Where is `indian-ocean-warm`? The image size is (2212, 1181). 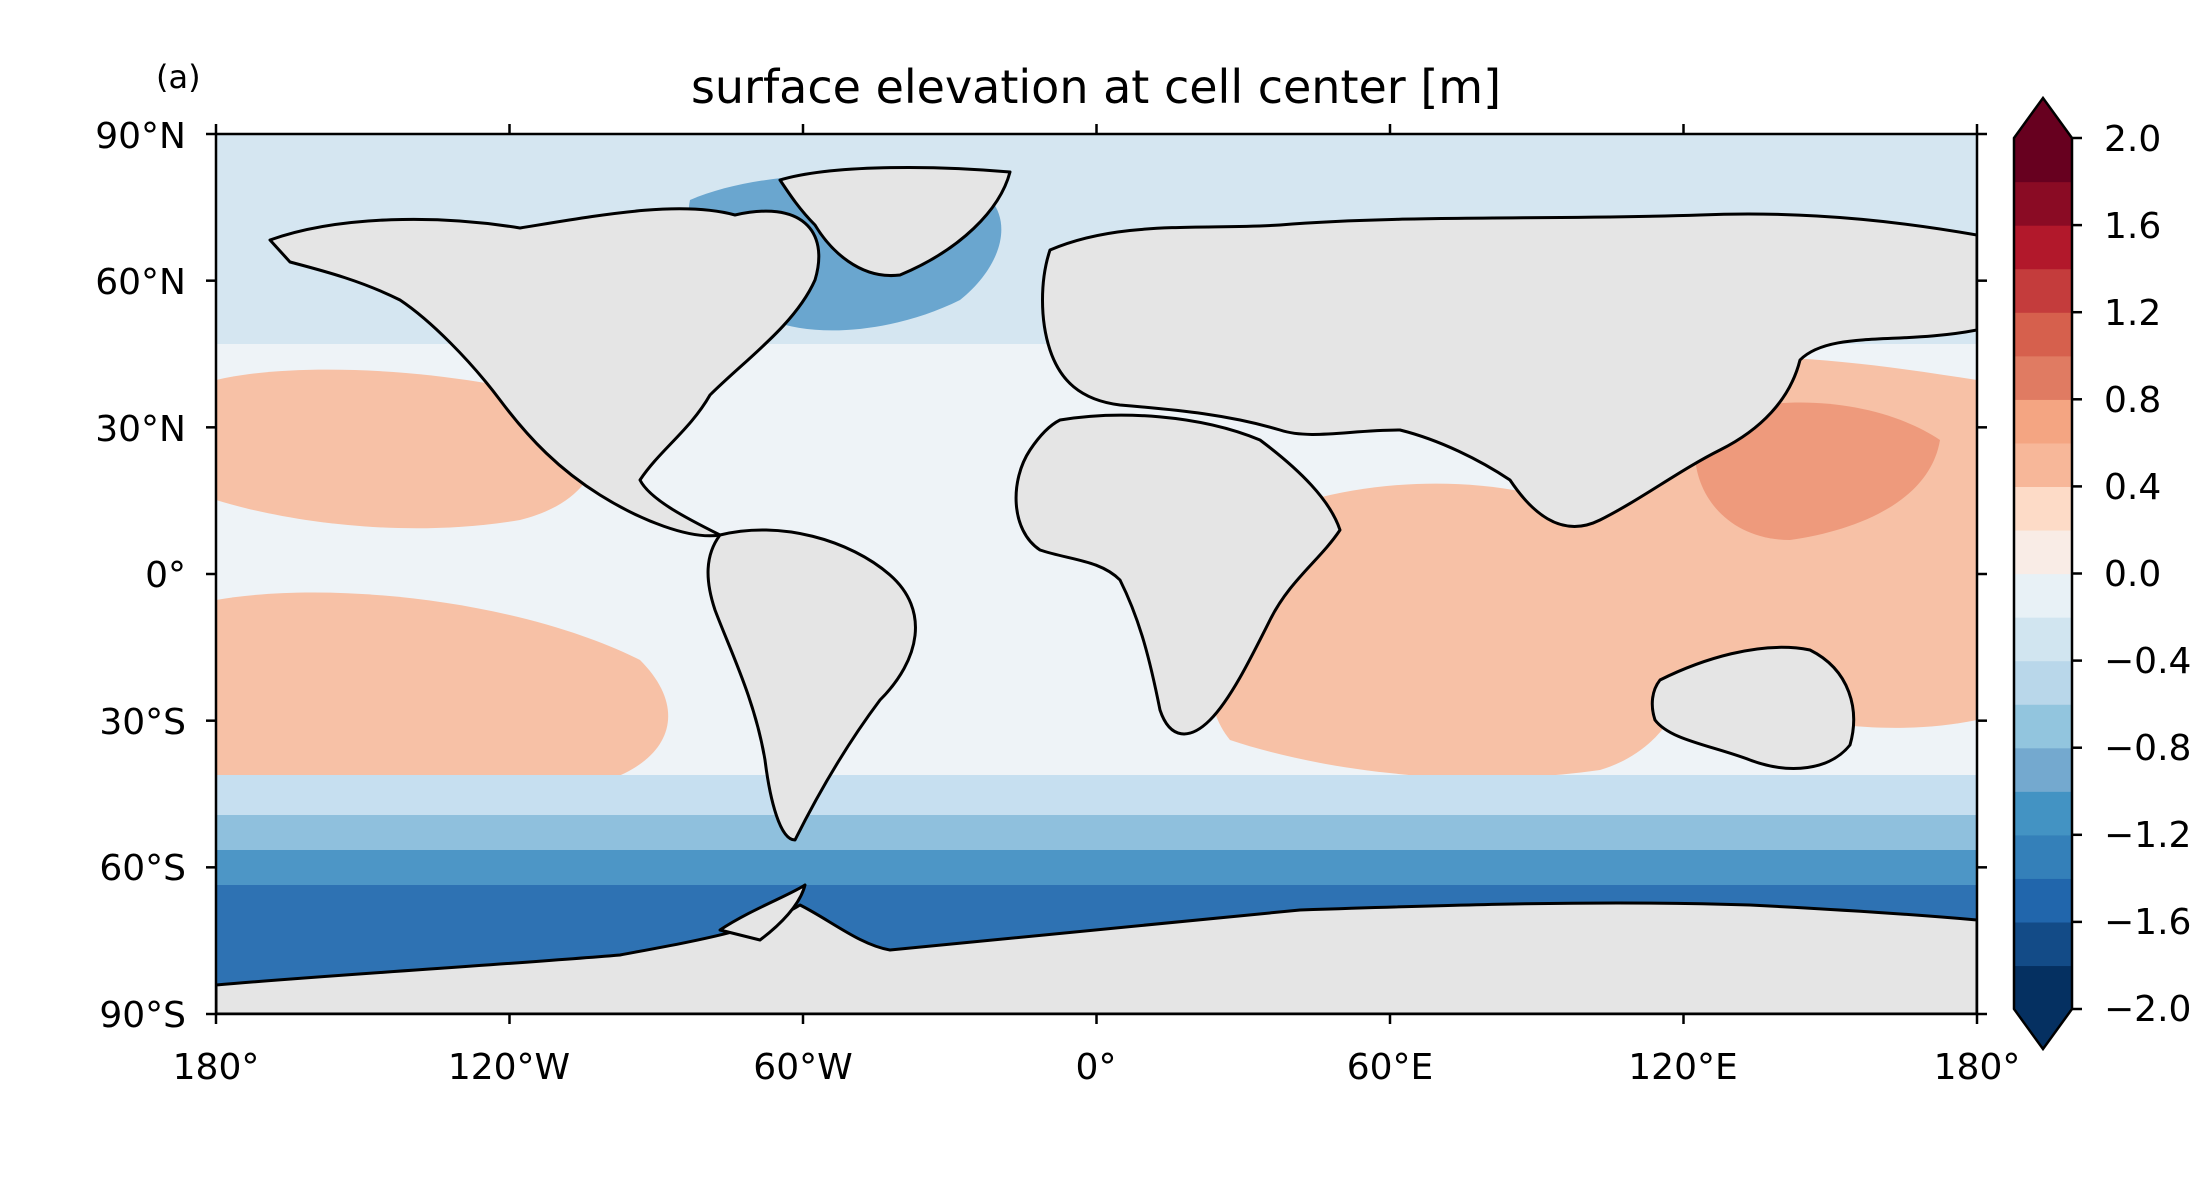
indian-ocean-warm is located at coordinates (1449, 631).